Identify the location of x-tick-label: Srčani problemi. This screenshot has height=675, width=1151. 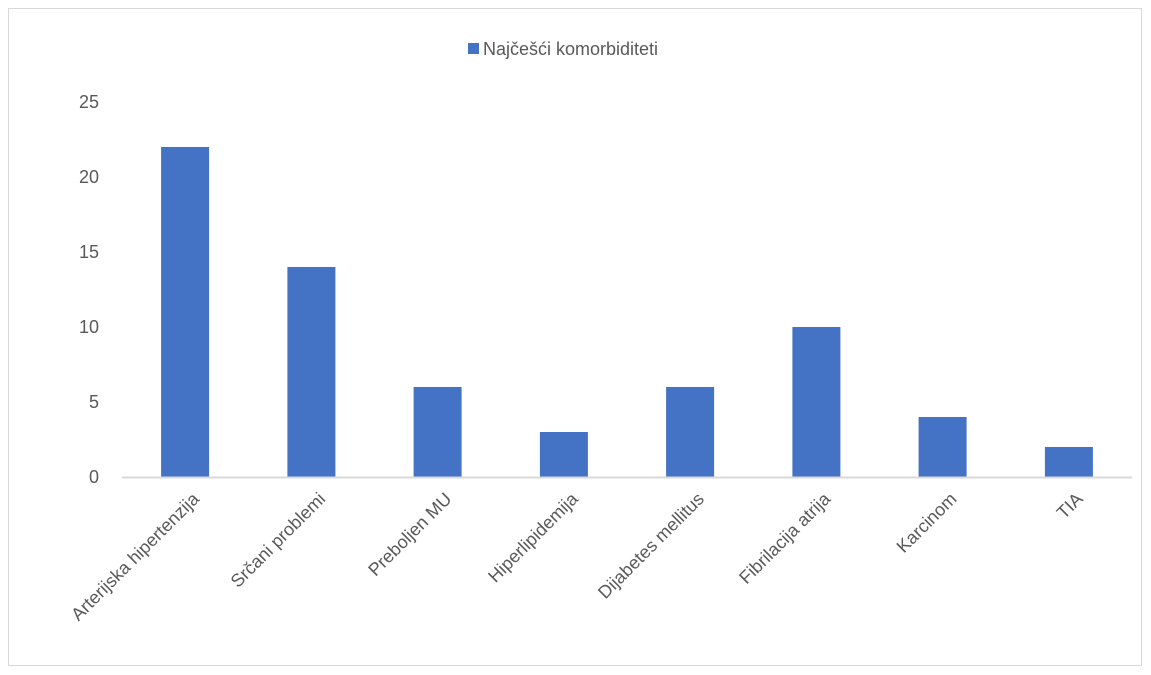
(278, 540).